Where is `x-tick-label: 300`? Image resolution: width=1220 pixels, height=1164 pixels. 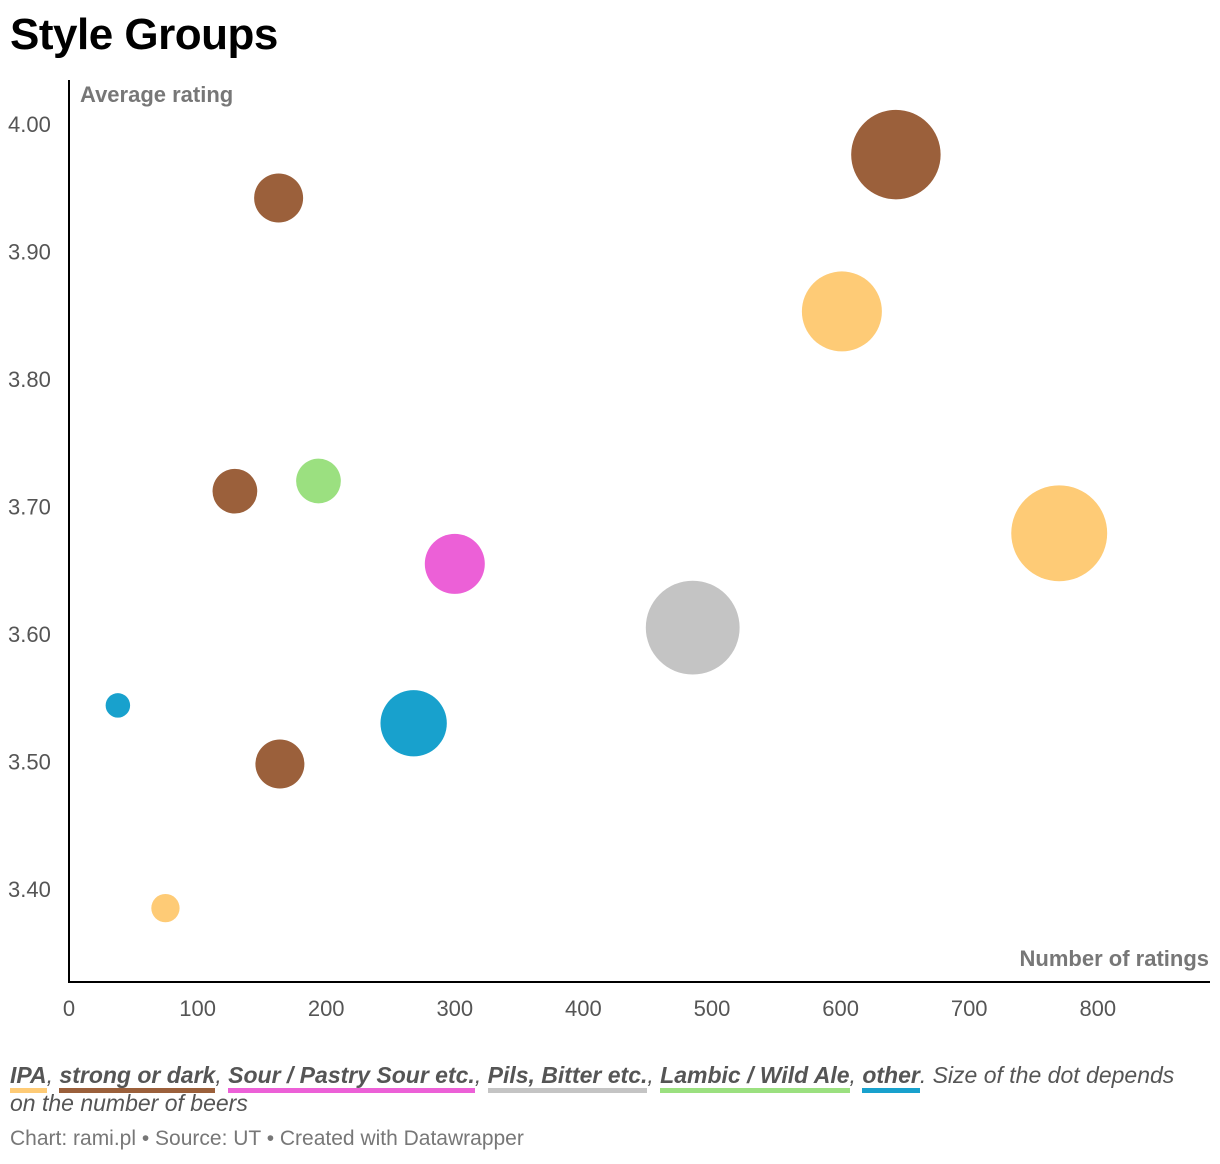
x-tick-label: 300 is located at coordinates (454, 1008).